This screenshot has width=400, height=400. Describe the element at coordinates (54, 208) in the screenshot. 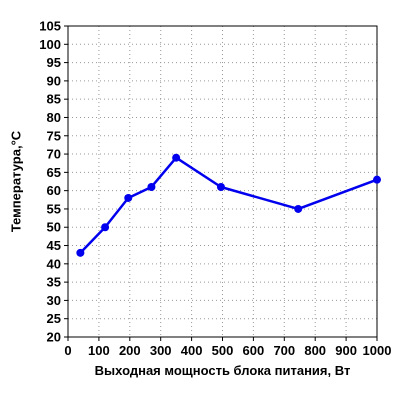

I see `y-tick-label: 55` at that location.